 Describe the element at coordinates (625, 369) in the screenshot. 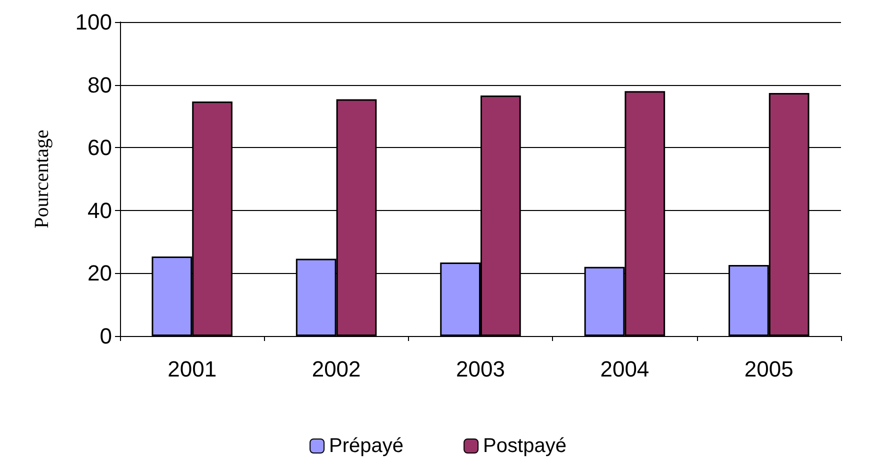

I see `x-tick-label: 2004` at that location.